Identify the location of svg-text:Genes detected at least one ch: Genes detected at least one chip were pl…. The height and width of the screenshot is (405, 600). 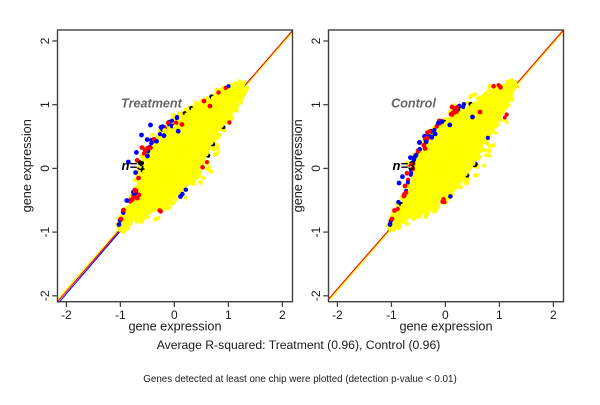
(299, 379).